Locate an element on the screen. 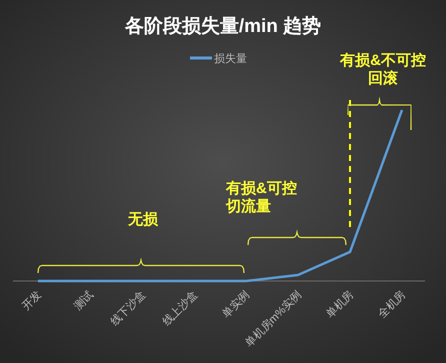 The width and height of the screenshot is (446, 363). x-tick-label: 测试 is located at coordinates (83, 300).